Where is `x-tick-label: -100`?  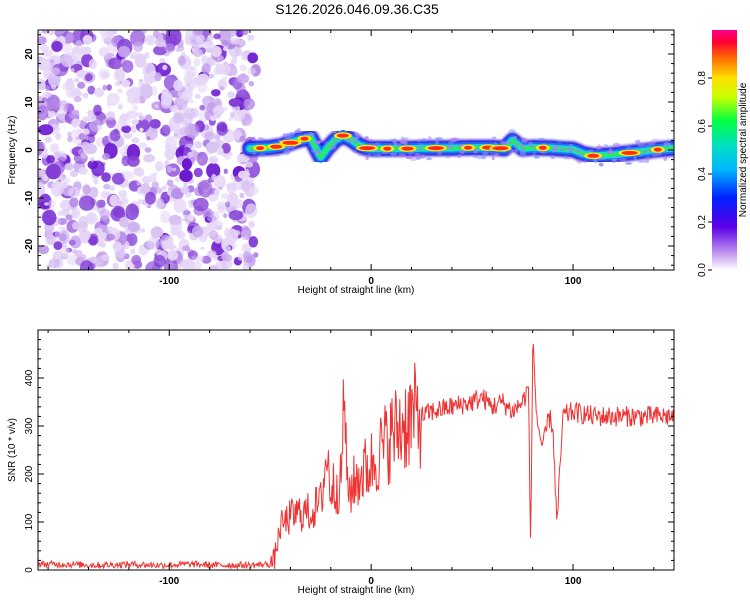 x-tick-label: -100 is located at coordinates (169, 281).